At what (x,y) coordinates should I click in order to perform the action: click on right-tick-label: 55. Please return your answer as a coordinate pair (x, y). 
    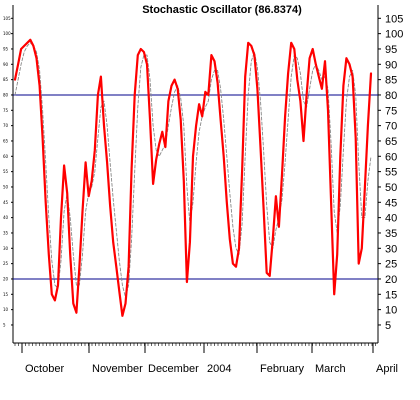
    Looking at the image, I should click on (391, 173).